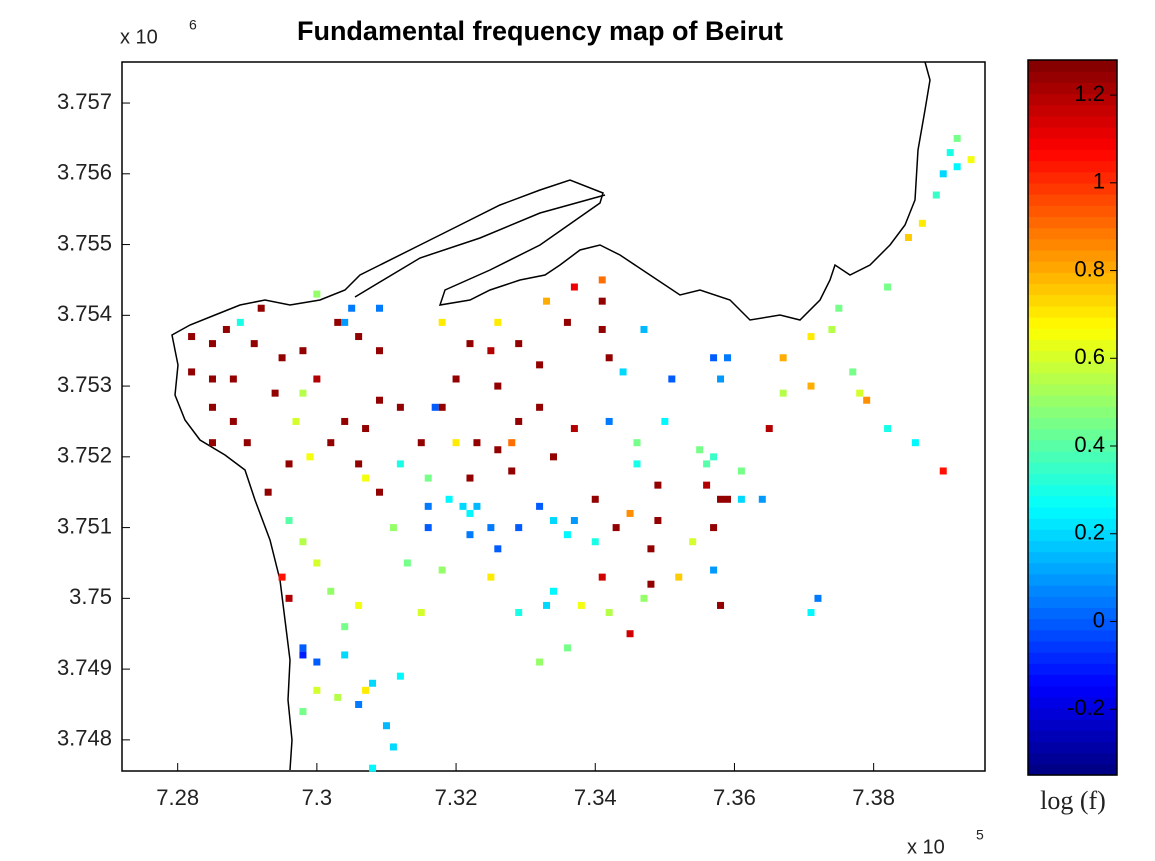 Image resolution: width=1155 pixels, height=861 pixels. Describe the element at coordinates (84, 738) in the screenshot. I see `y-tick-label: 3.748` at that location.